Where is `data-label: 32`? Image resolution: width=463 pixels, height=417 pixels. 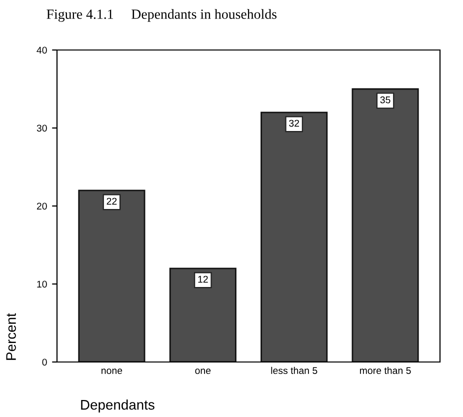
data-label: 32 is located at coordinates (294, 123).